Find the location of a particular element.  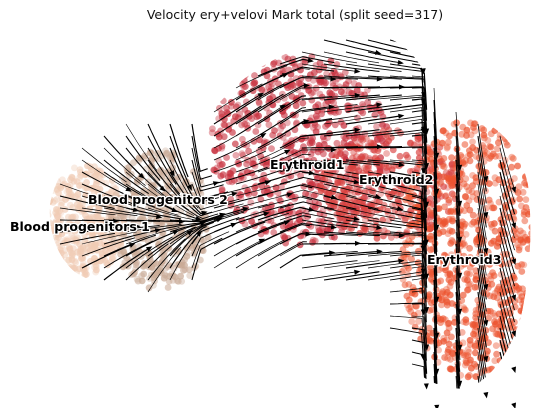

label-blood-progenitors-2: Blood progenitors 2 is located at coordinates (158, 199).